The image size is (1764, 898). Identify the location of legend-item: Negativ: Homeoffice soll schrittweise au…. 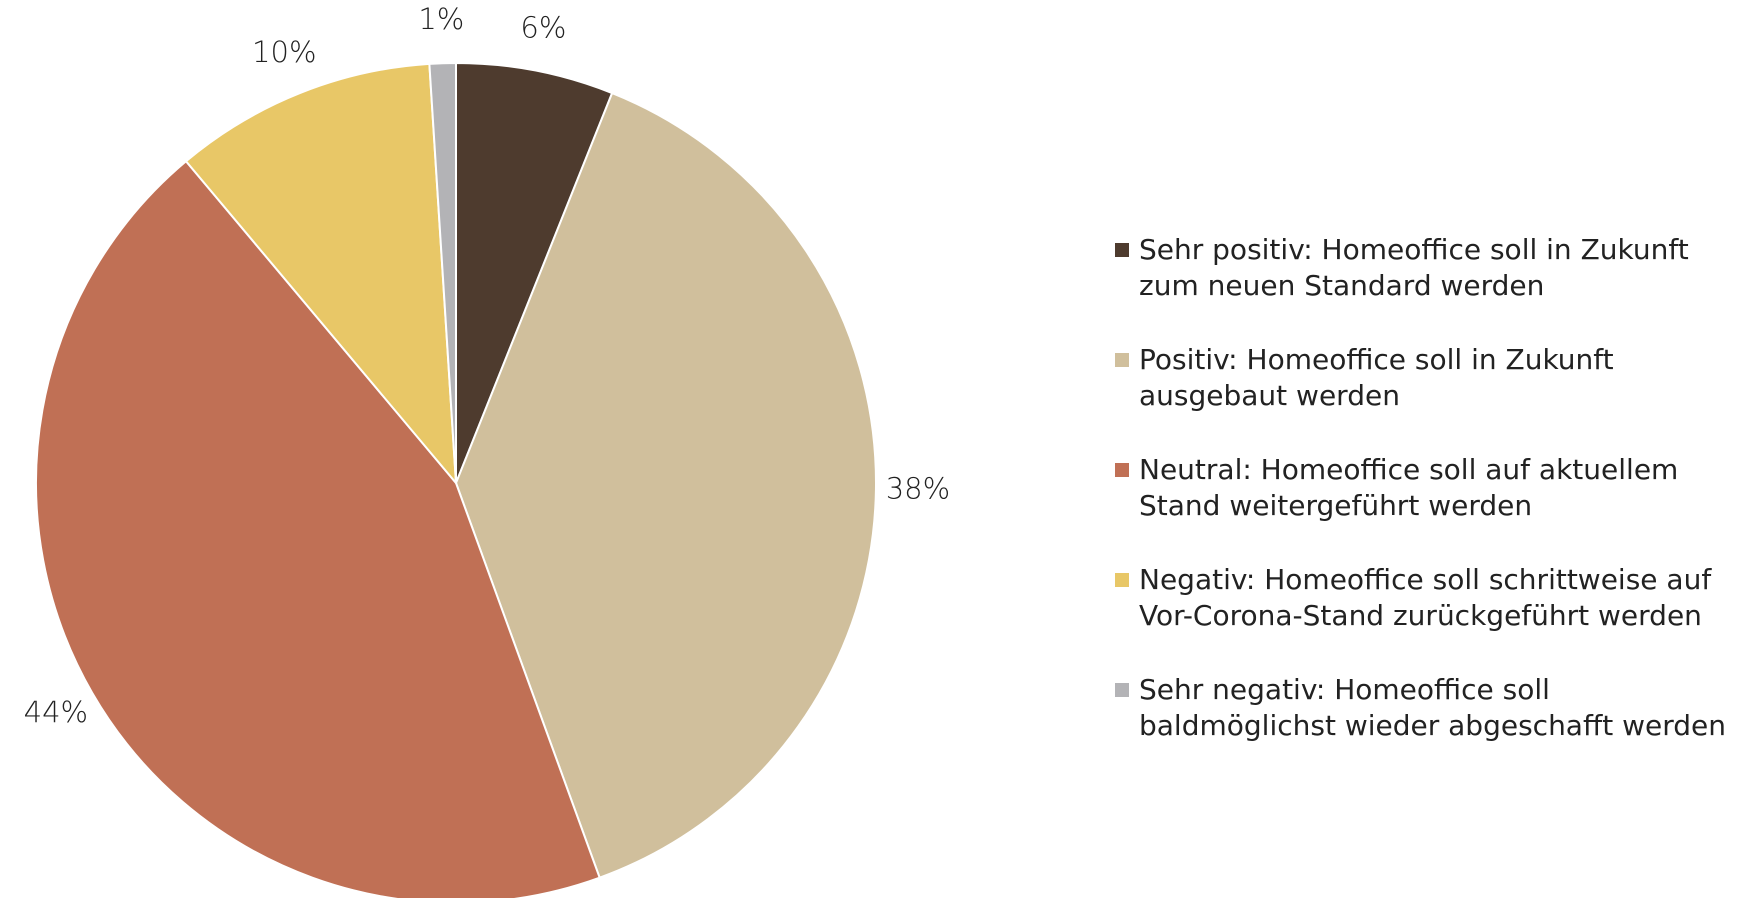
(1435, 598).